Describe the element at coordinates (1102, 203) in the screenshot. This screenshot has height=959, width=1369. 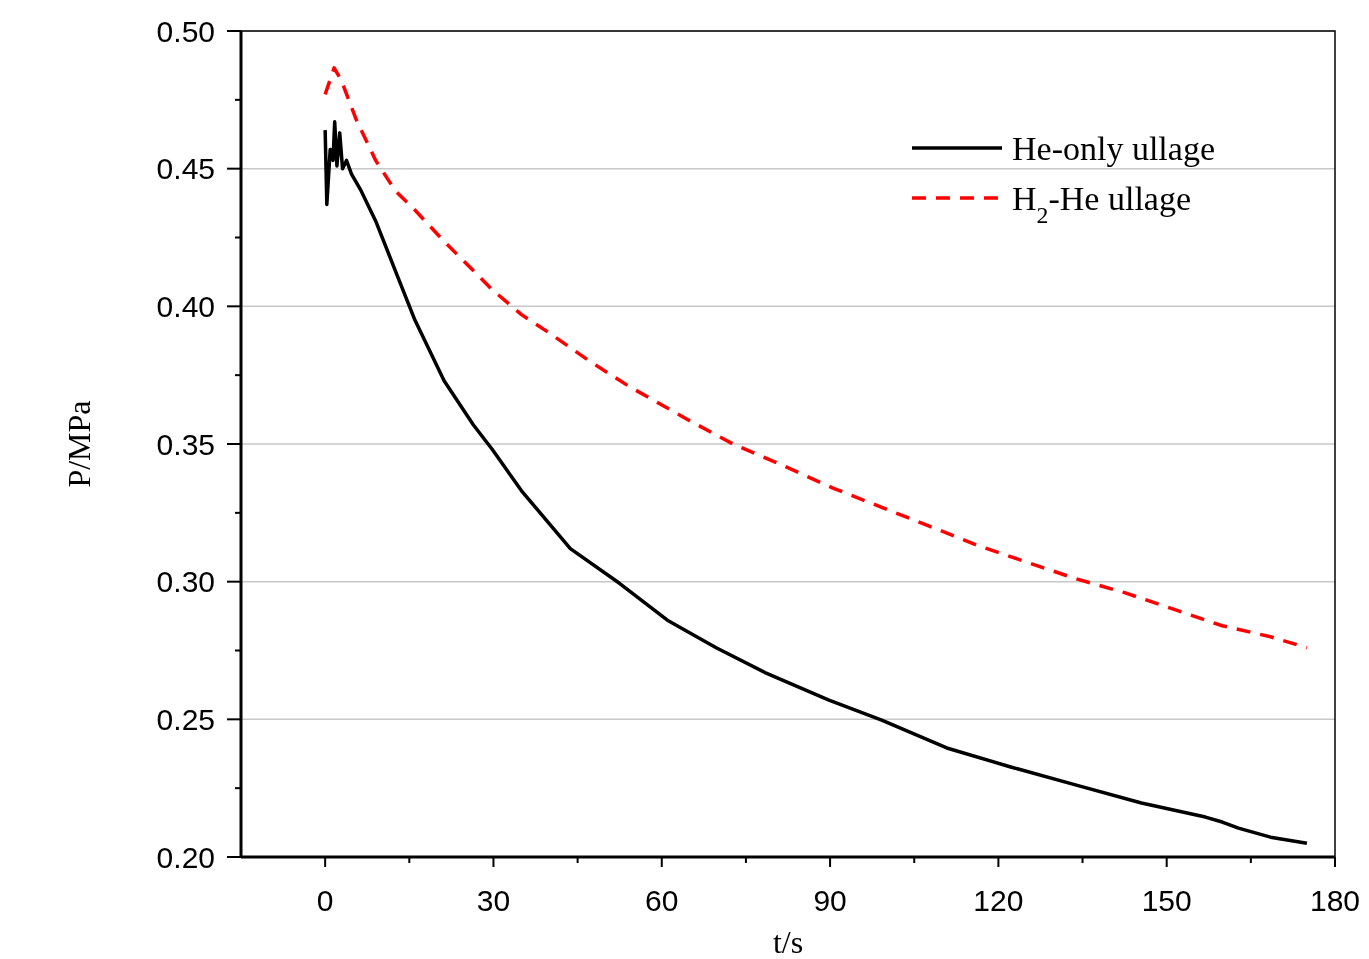
I see `legend-label: H$_{2}$-He ullage` at that location.